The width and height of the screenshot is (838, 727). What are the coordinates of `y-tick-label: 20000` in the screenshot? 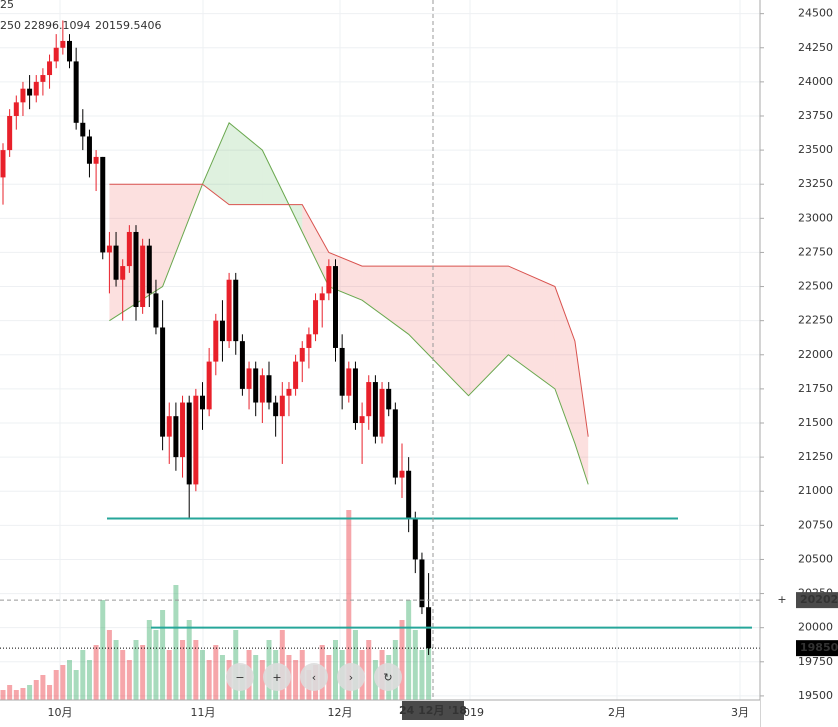 It's located at (815, 627).